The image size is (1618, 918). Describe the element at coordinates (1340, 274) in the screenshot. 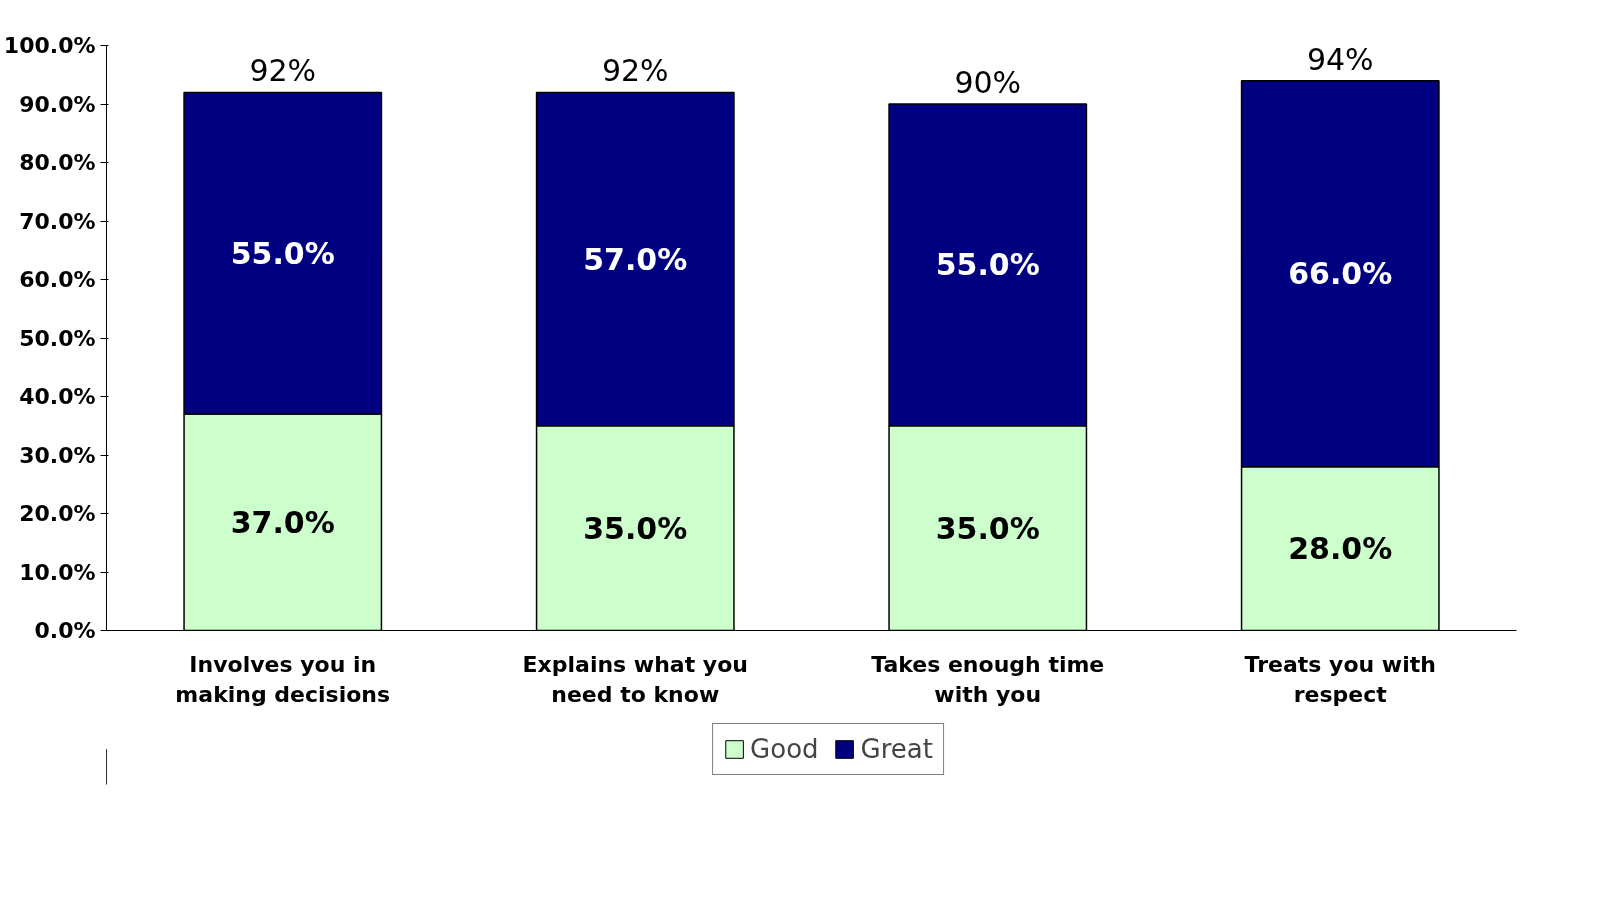

I see `data-label: 66.0%` at that location.